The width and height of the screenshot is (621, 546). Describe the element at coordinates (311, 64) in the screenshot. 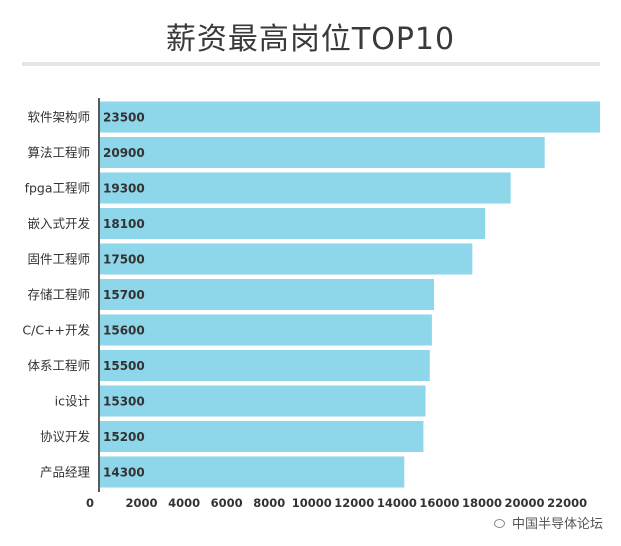

I see `title-divider` at that location.